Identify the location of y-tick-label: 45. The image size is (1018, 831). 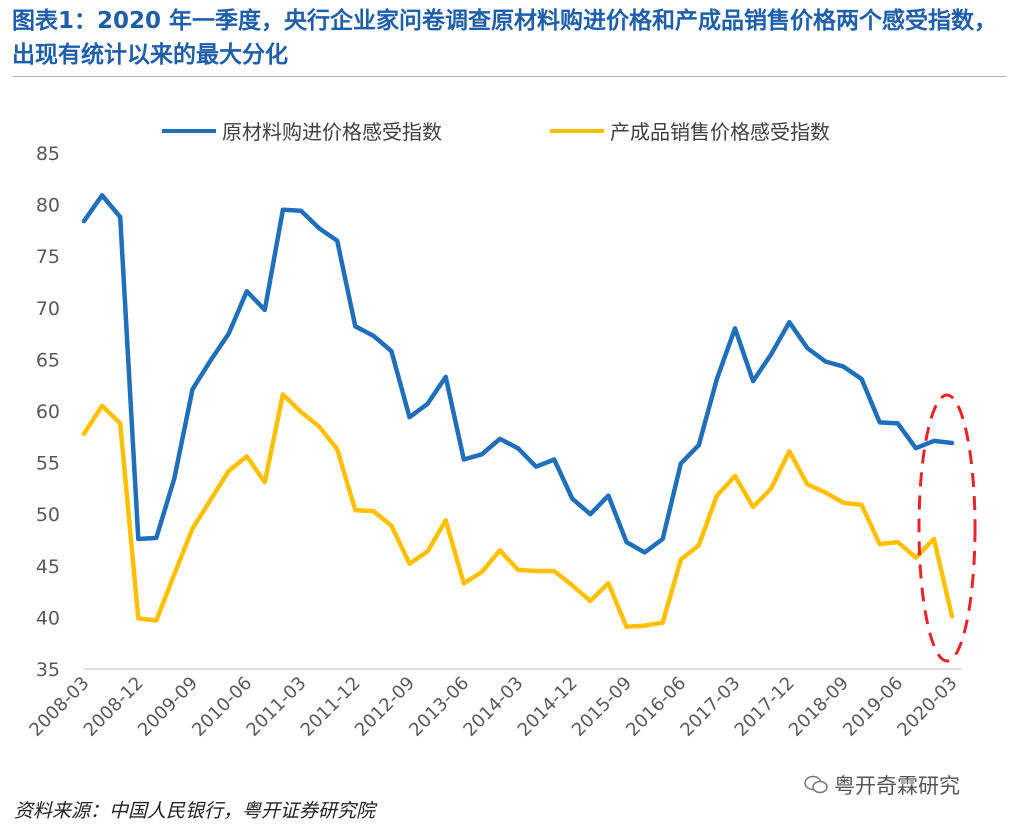
(48, 567).